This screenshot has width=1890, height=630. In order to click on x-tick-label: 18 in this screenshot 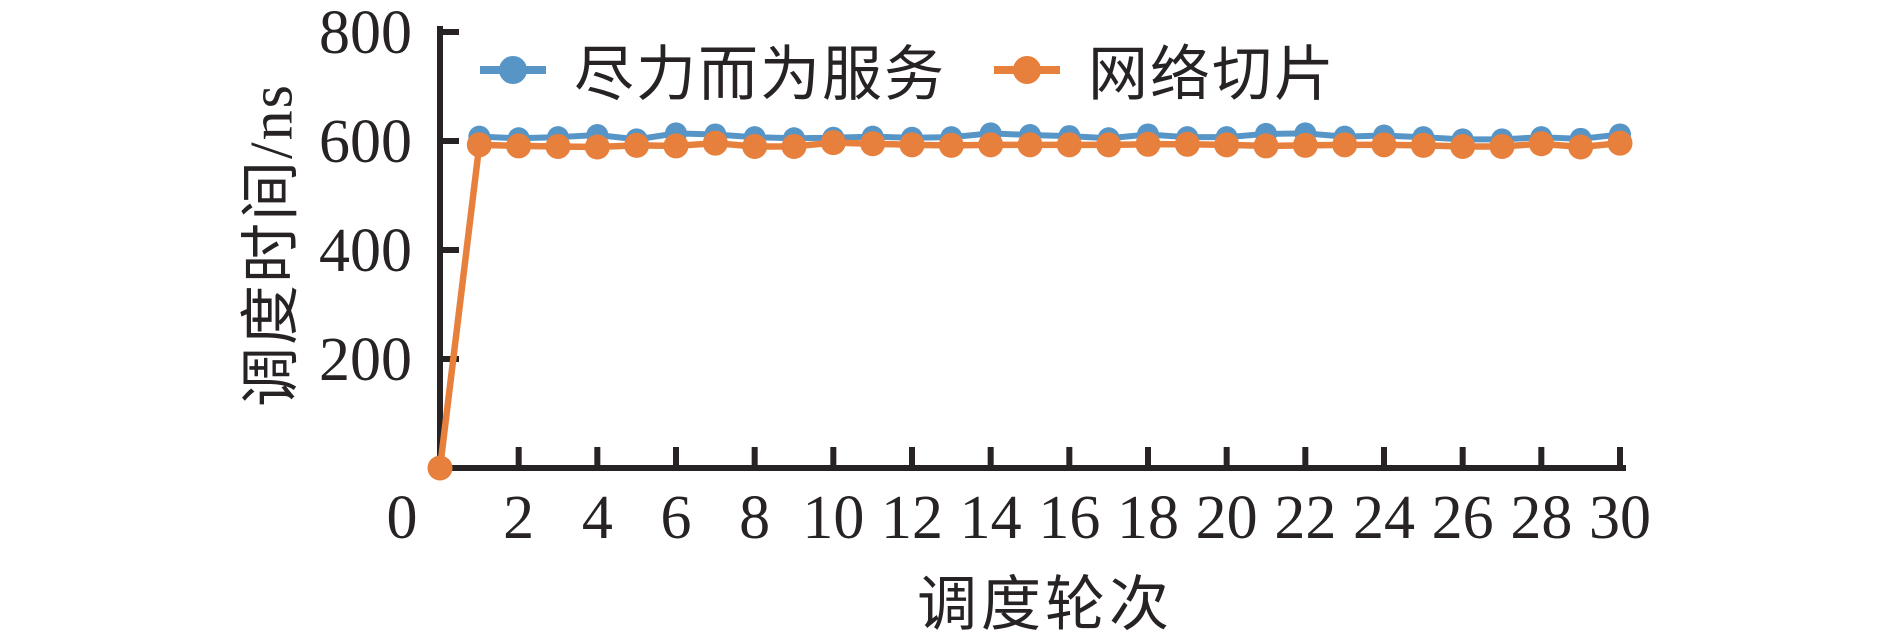, I will do `click(1148, 518)`.